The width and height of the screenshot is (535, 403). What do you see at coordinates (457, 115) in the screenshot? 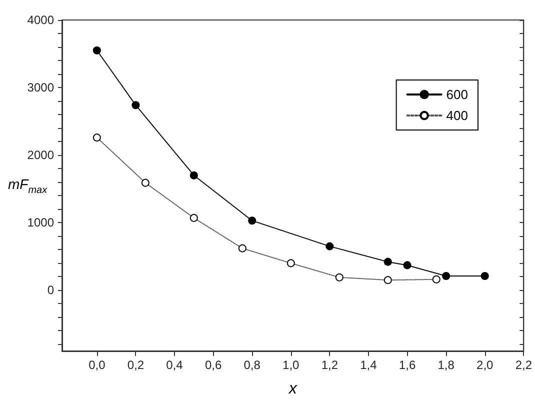
I see `legend-label: 400` at bounding box center [457, 115].